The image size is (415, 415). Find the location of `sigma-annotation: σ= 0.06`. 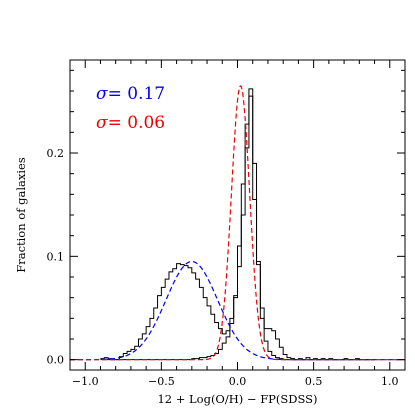

sigma-annotation: σ= 0.06 is located at coordinates (130, 123).